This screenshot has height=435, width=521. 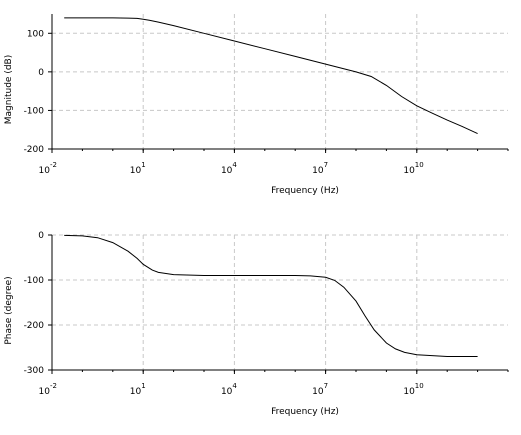 What do you see at coordinates (9, 89) in the screenshot?
I see `y-axis-label: Magnitude (dB)` at bounding box center [9, 89].